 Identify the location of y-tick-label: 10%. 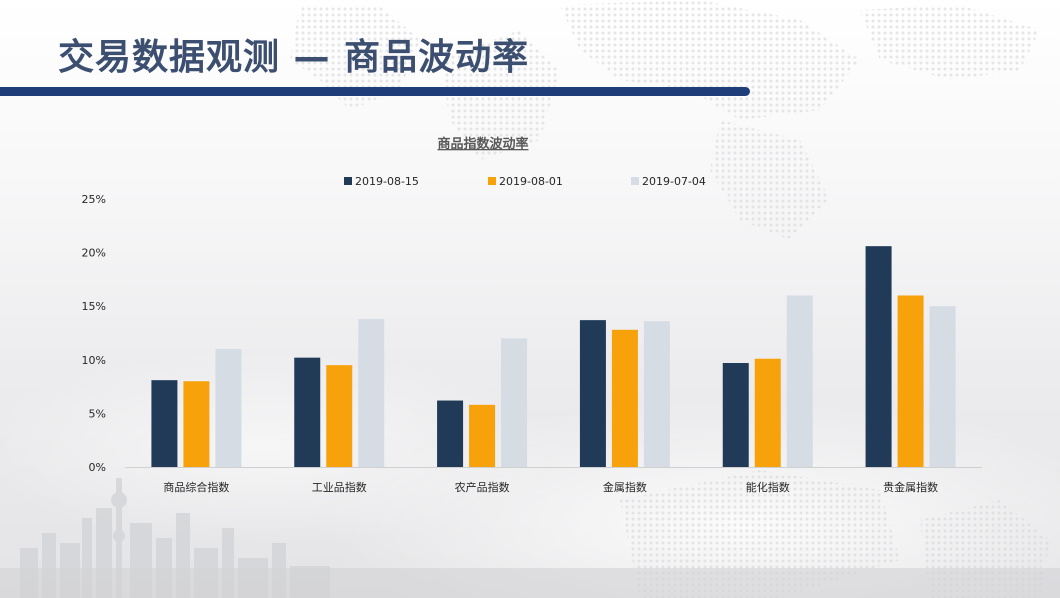
(94, 360).